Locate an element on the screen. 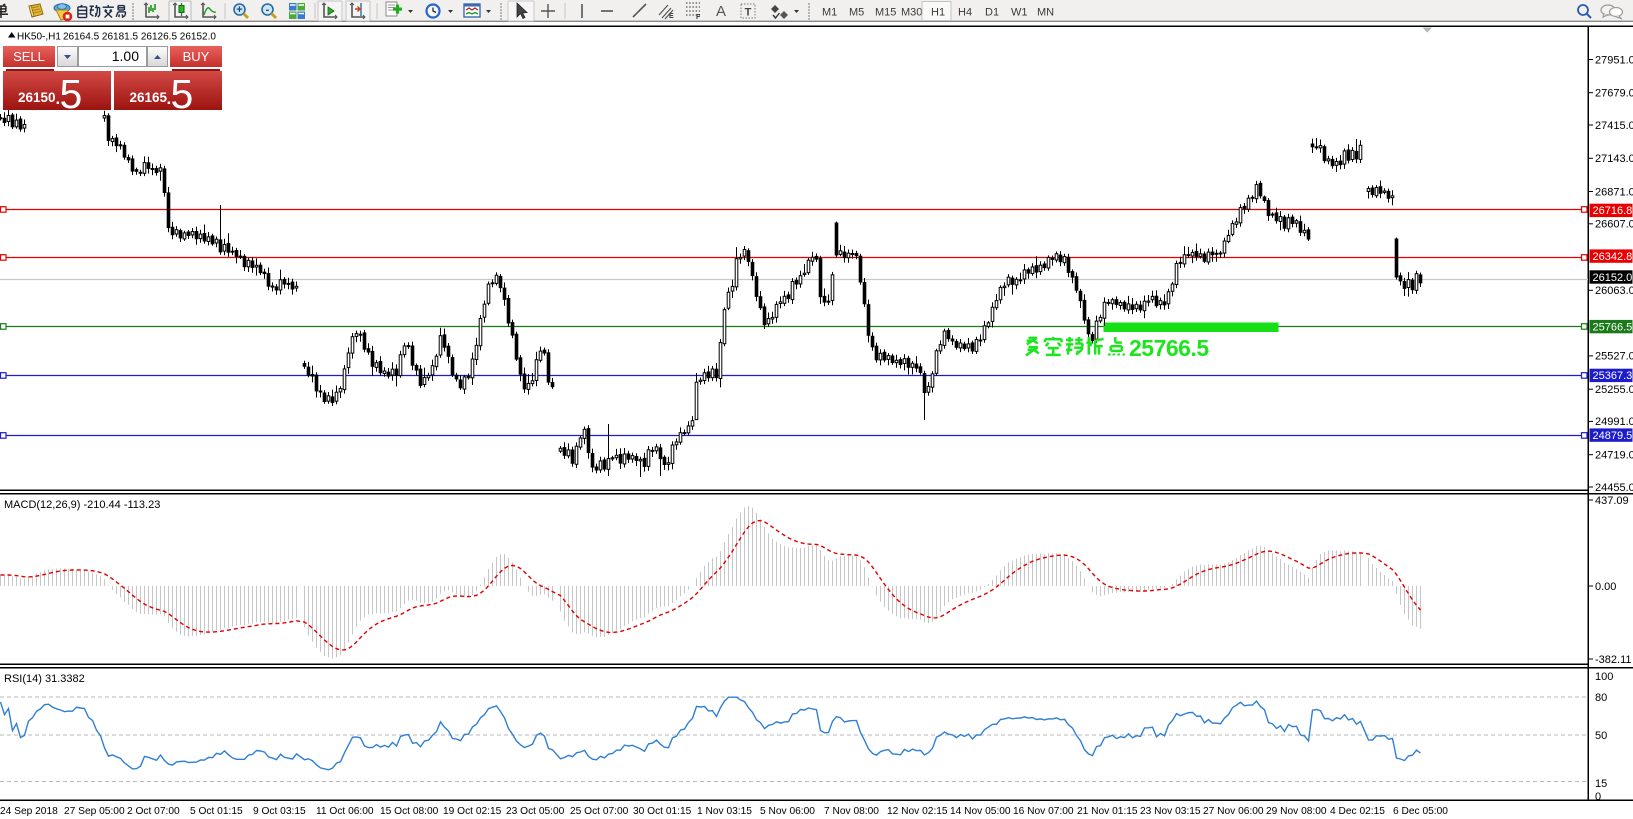 The height and width of the screenshot is (819, 1633). svg-text: 15 is located at coordinates (1601, 784).